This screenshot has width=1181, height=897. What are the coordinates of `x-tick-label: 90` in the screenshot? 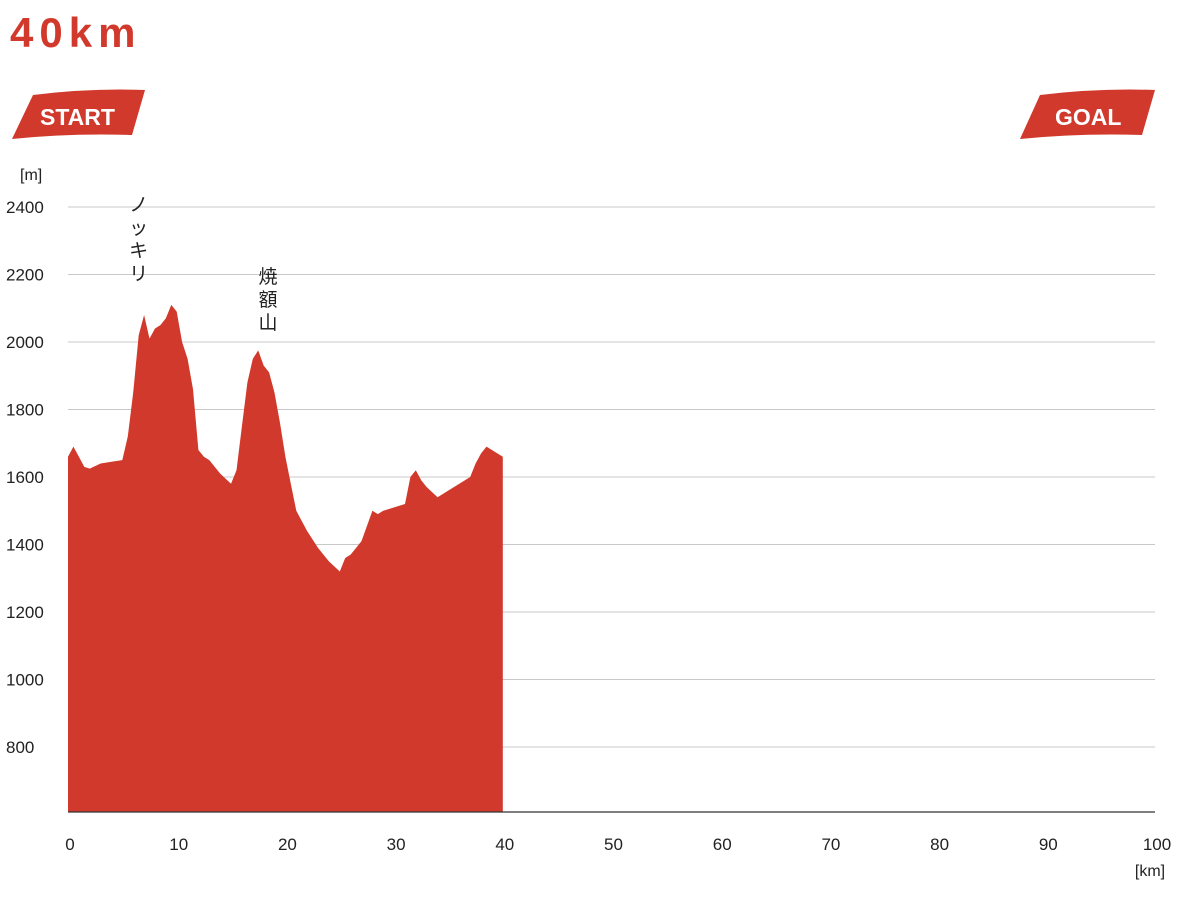 It's located at (1048, 844).